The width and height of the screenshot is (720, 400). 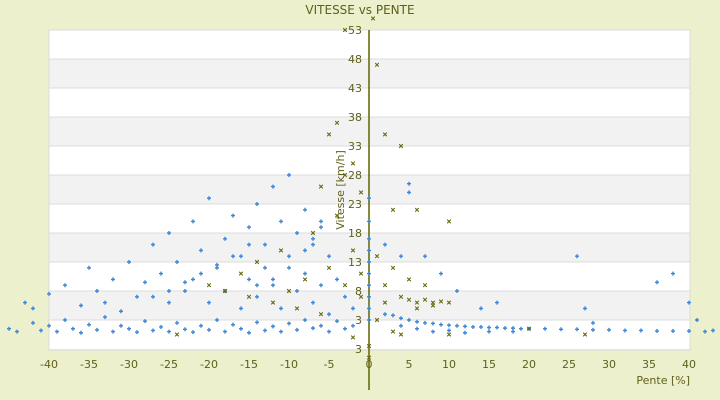 What do you see at coordinates (355, 233) in the screenshot?
I see `y-tick-label: 18` at bounding box center [355, 233].